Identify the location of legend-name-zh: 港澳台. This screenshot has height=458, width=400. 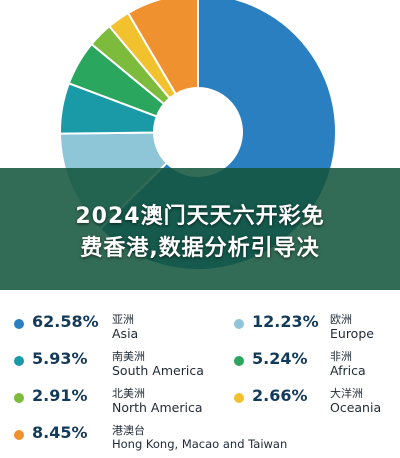
(128, 430).